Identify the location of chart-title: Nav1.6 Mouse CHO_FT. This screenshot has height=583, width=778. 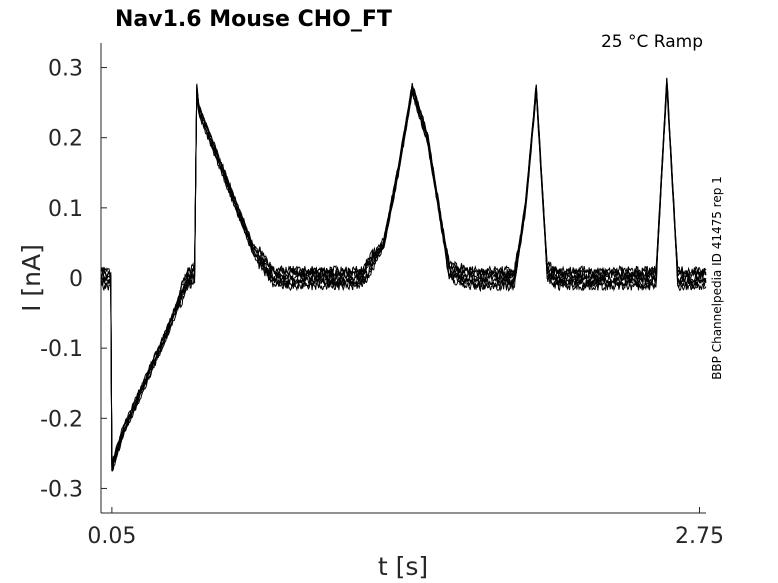
(253, 19).